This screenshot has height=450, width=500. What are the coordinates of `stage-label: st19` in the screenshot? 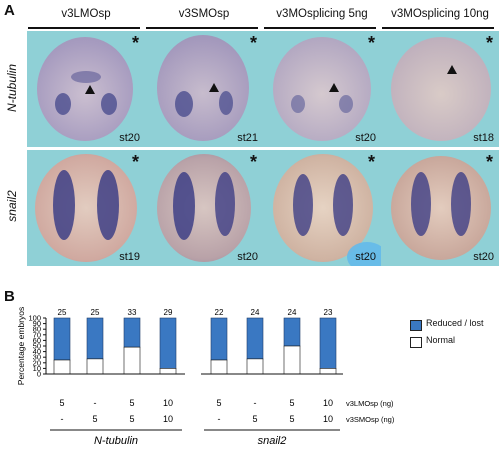 It's located at (129, 257).